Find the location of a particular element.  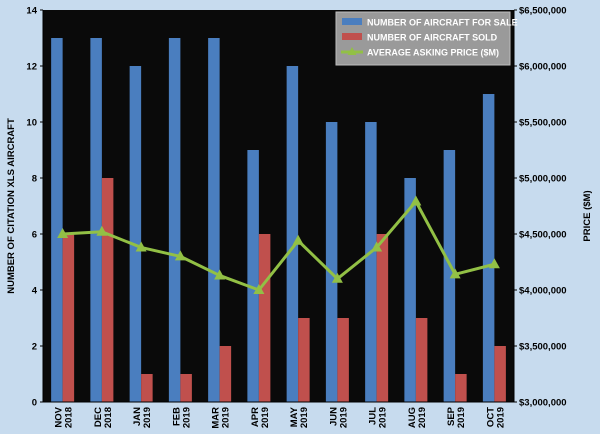

left-tick-label-0: 0 is located at coordinates (34, 403).